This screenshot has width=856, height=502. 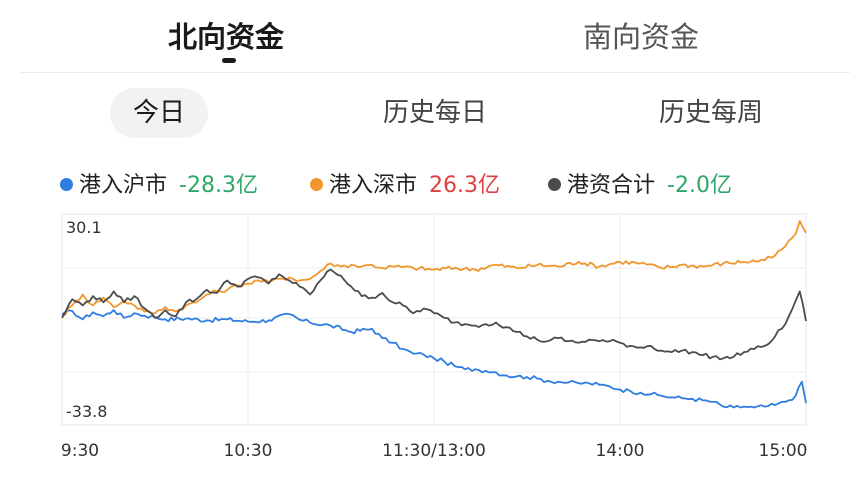 What do you see at coordinates (159, 113) in the screenshot?
I see `tab-today: 今日` at bounding box center [159, 113].